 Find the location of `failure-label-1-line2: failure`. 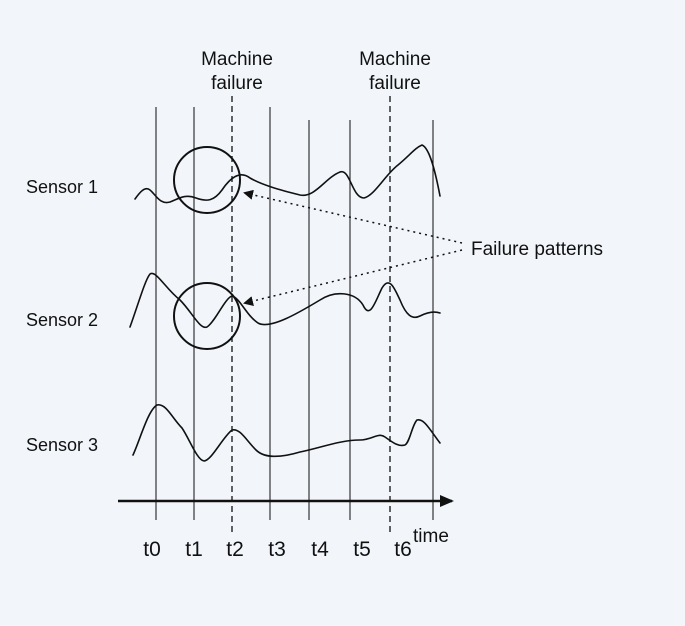

failure-label-1-line2: failure is located at coordinates (237, 83).